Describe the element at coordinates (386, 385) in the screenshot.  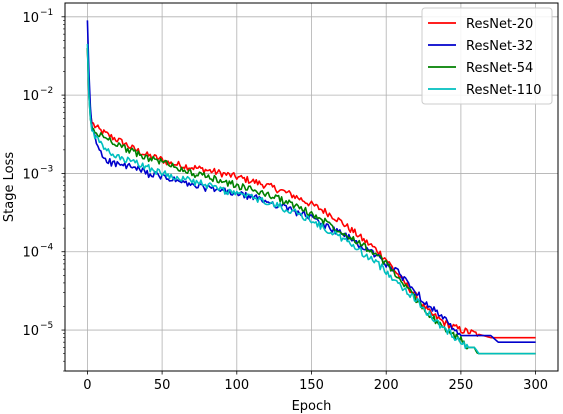
I see `x-tick-label: 200` at that location.